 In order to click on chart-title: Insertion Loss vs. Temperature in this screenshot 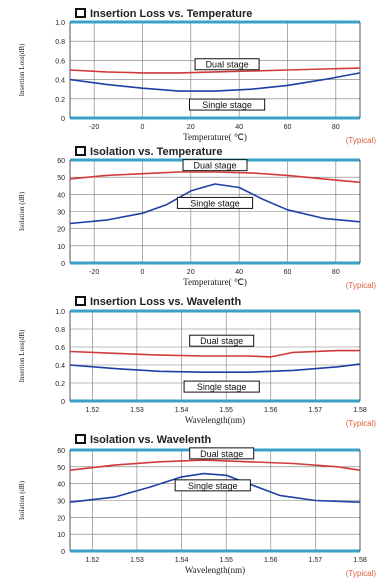, I will do `click(171, 14)`.